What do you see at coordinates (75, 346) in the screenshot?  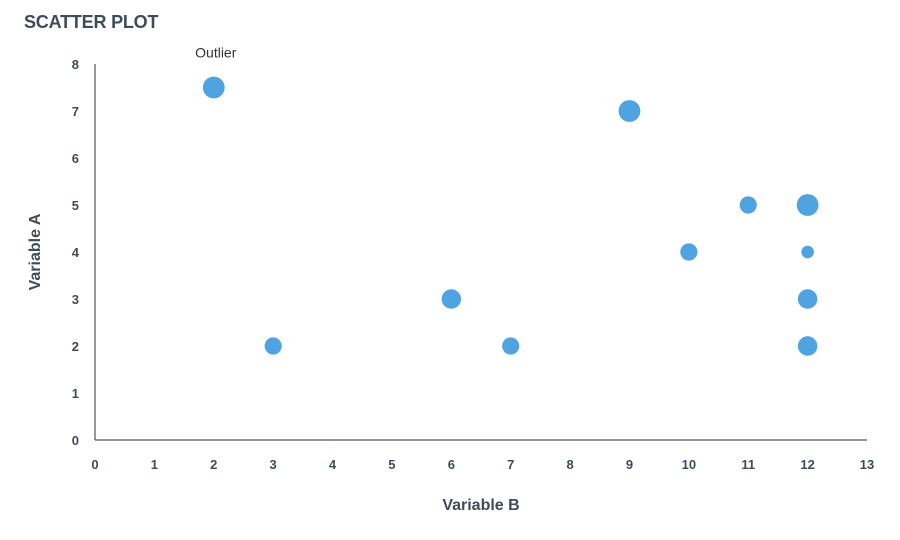 I see `y-tick-label: 2` at bounding box center [75, 346].